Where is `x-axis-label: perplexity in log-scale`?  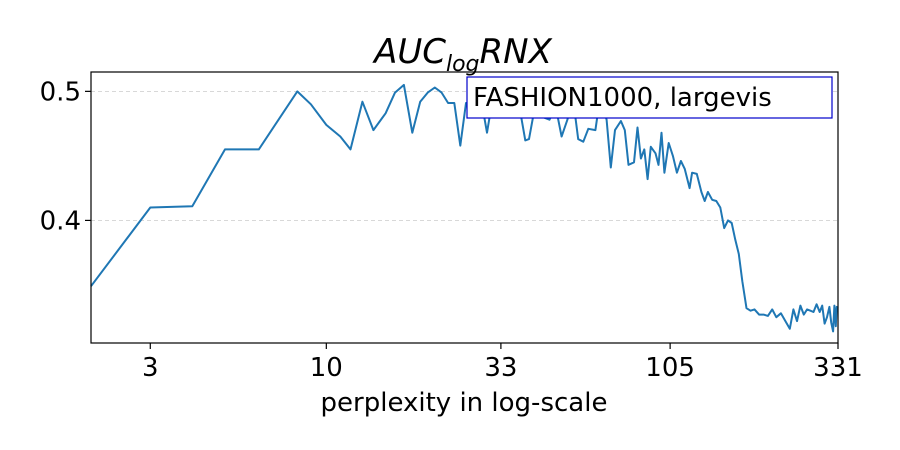
x-axis-label: perplexity in log-scale is located at coordinates (464, 403).